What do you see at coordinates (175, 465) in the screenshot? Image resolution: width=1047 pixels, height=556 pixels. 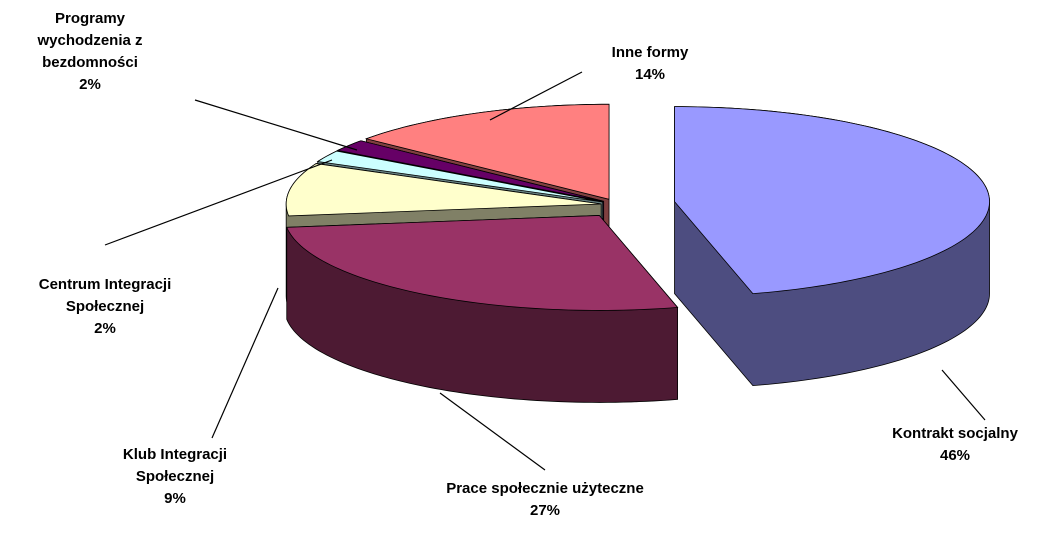 I see `category-label: Klub Integracji Społecznej` at bounding box center [175, 465].